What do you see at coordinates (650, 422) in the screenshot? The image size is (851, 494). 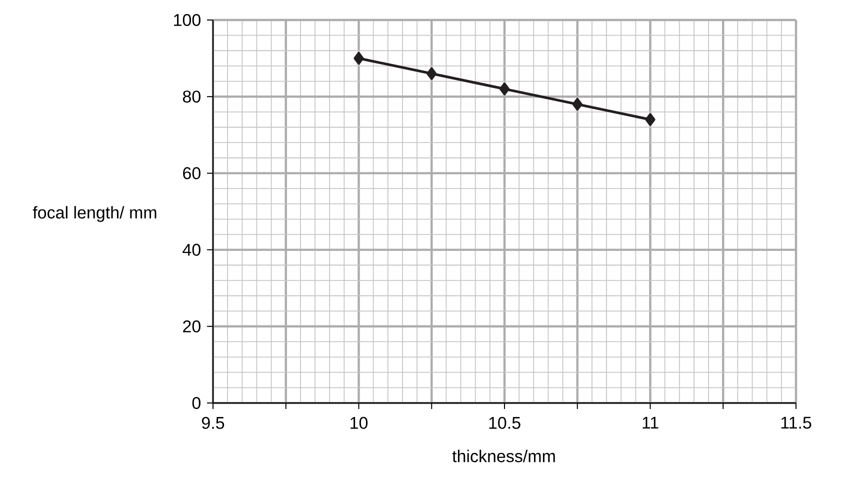 I see `x-tick-label: 11` at bounding box center [650, 422].